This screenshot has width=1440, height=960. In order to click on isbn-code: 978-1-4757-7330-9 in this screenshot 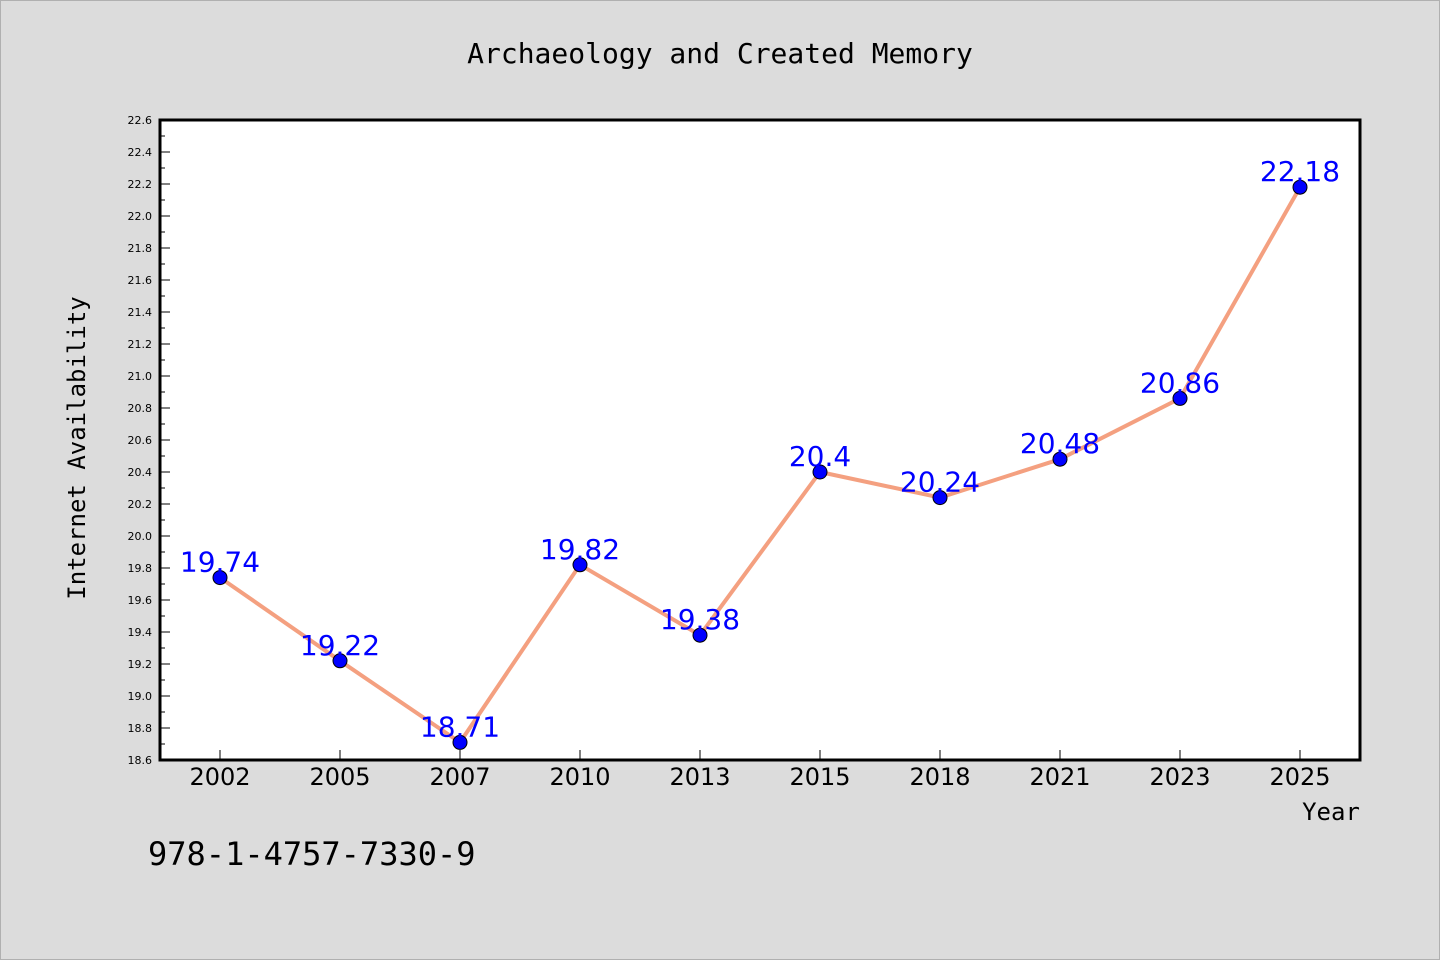, I will do `click(312, 854)`.